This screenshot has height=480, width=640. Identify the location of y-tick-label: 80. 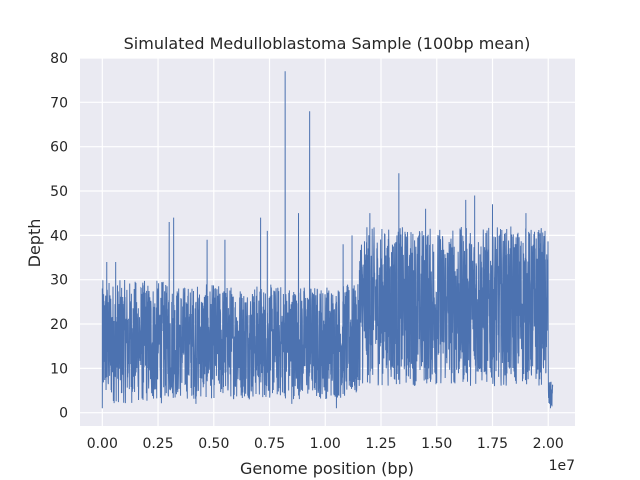
(59, 59).